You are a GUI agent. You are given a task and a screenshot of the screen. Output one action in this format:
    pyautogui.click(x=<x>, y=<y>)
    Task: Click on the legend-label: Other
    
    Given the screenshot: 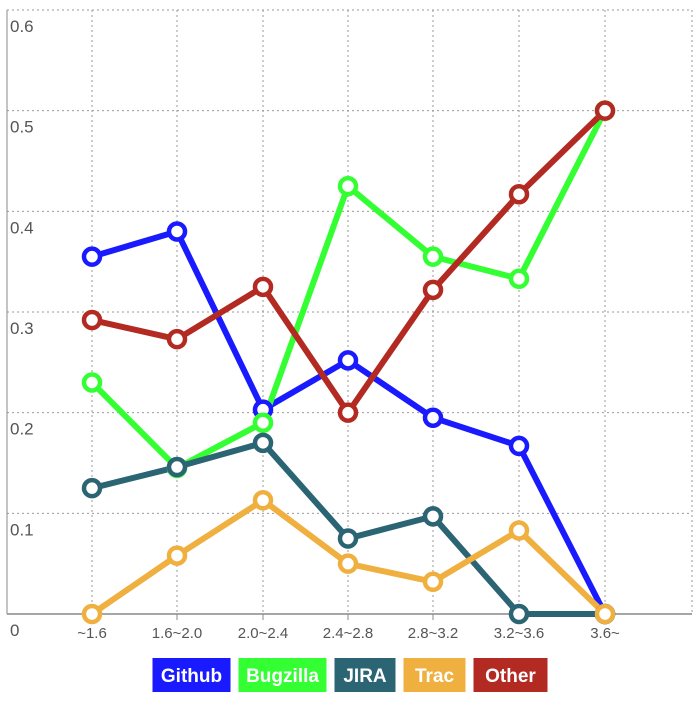 What is the action you would take?
    pyautogui.click(x=510, y=676)
    